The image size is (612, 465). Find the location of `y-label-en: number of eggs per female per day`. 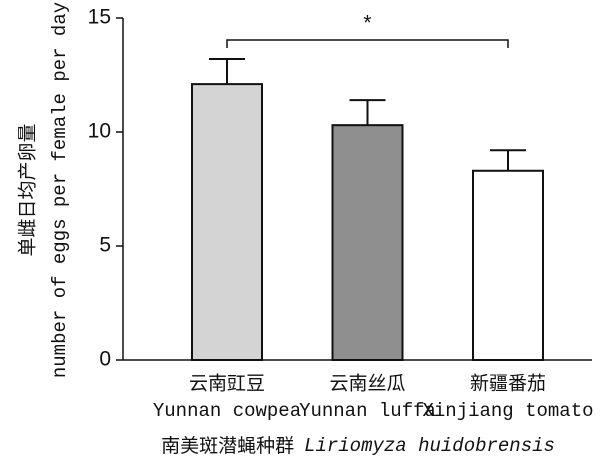

y-label-en: number of eggs per female per day is located at coordinates (60, 190).